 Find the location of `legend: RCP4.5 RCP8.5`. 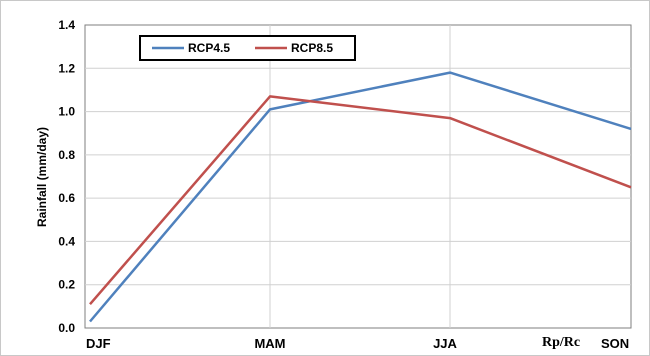

legend: RCP4.5 RCP8.5 is located at coordinates (247, 48).